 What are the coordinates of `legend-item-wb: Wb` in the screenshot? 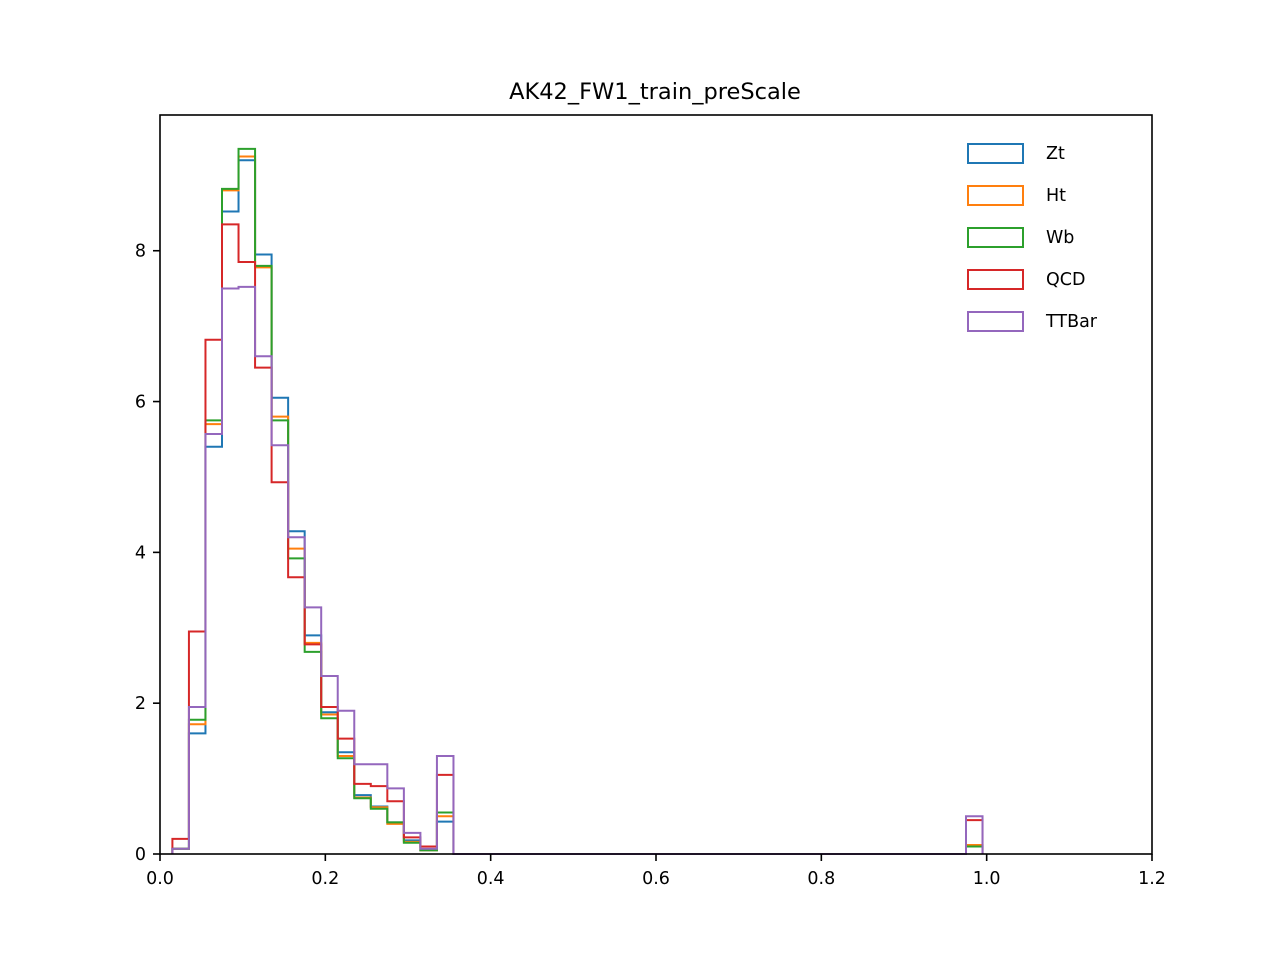 It's located at (1020, 237).